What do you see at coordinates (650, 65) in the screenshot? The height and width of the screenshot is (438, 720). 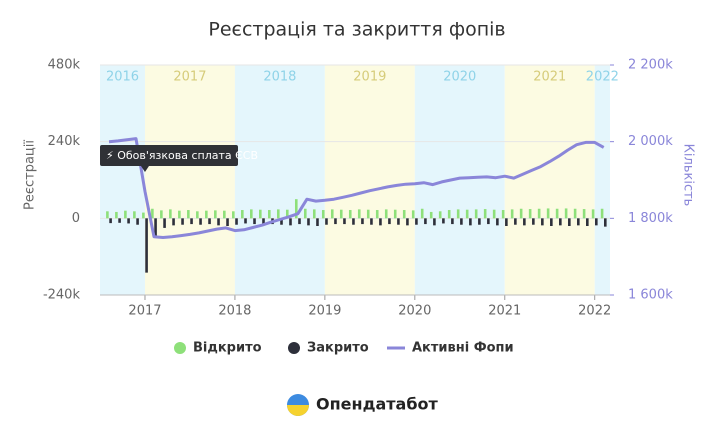 I see `y2-tick-label: 2 200k` at bounding box center [650, 65].